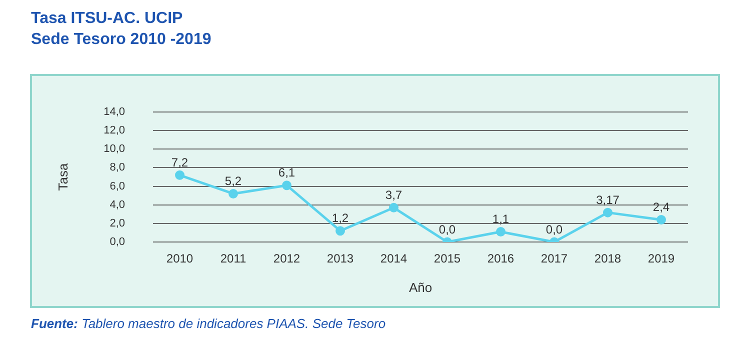 The width and height of the screenshot is (750, 341). I want to click on x-tick-label: 2013, so click(340, 259).